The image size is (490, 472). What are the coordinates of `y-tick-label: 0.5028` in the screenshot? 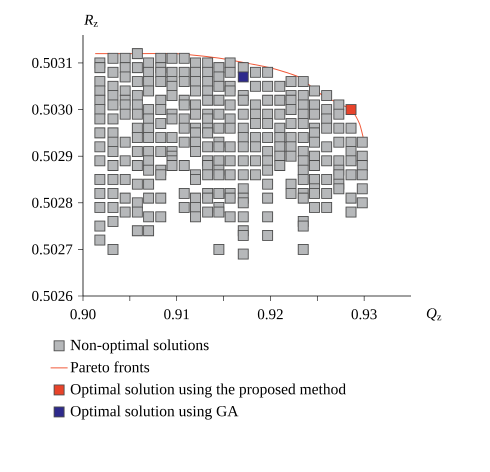 It's located at (52, 203).